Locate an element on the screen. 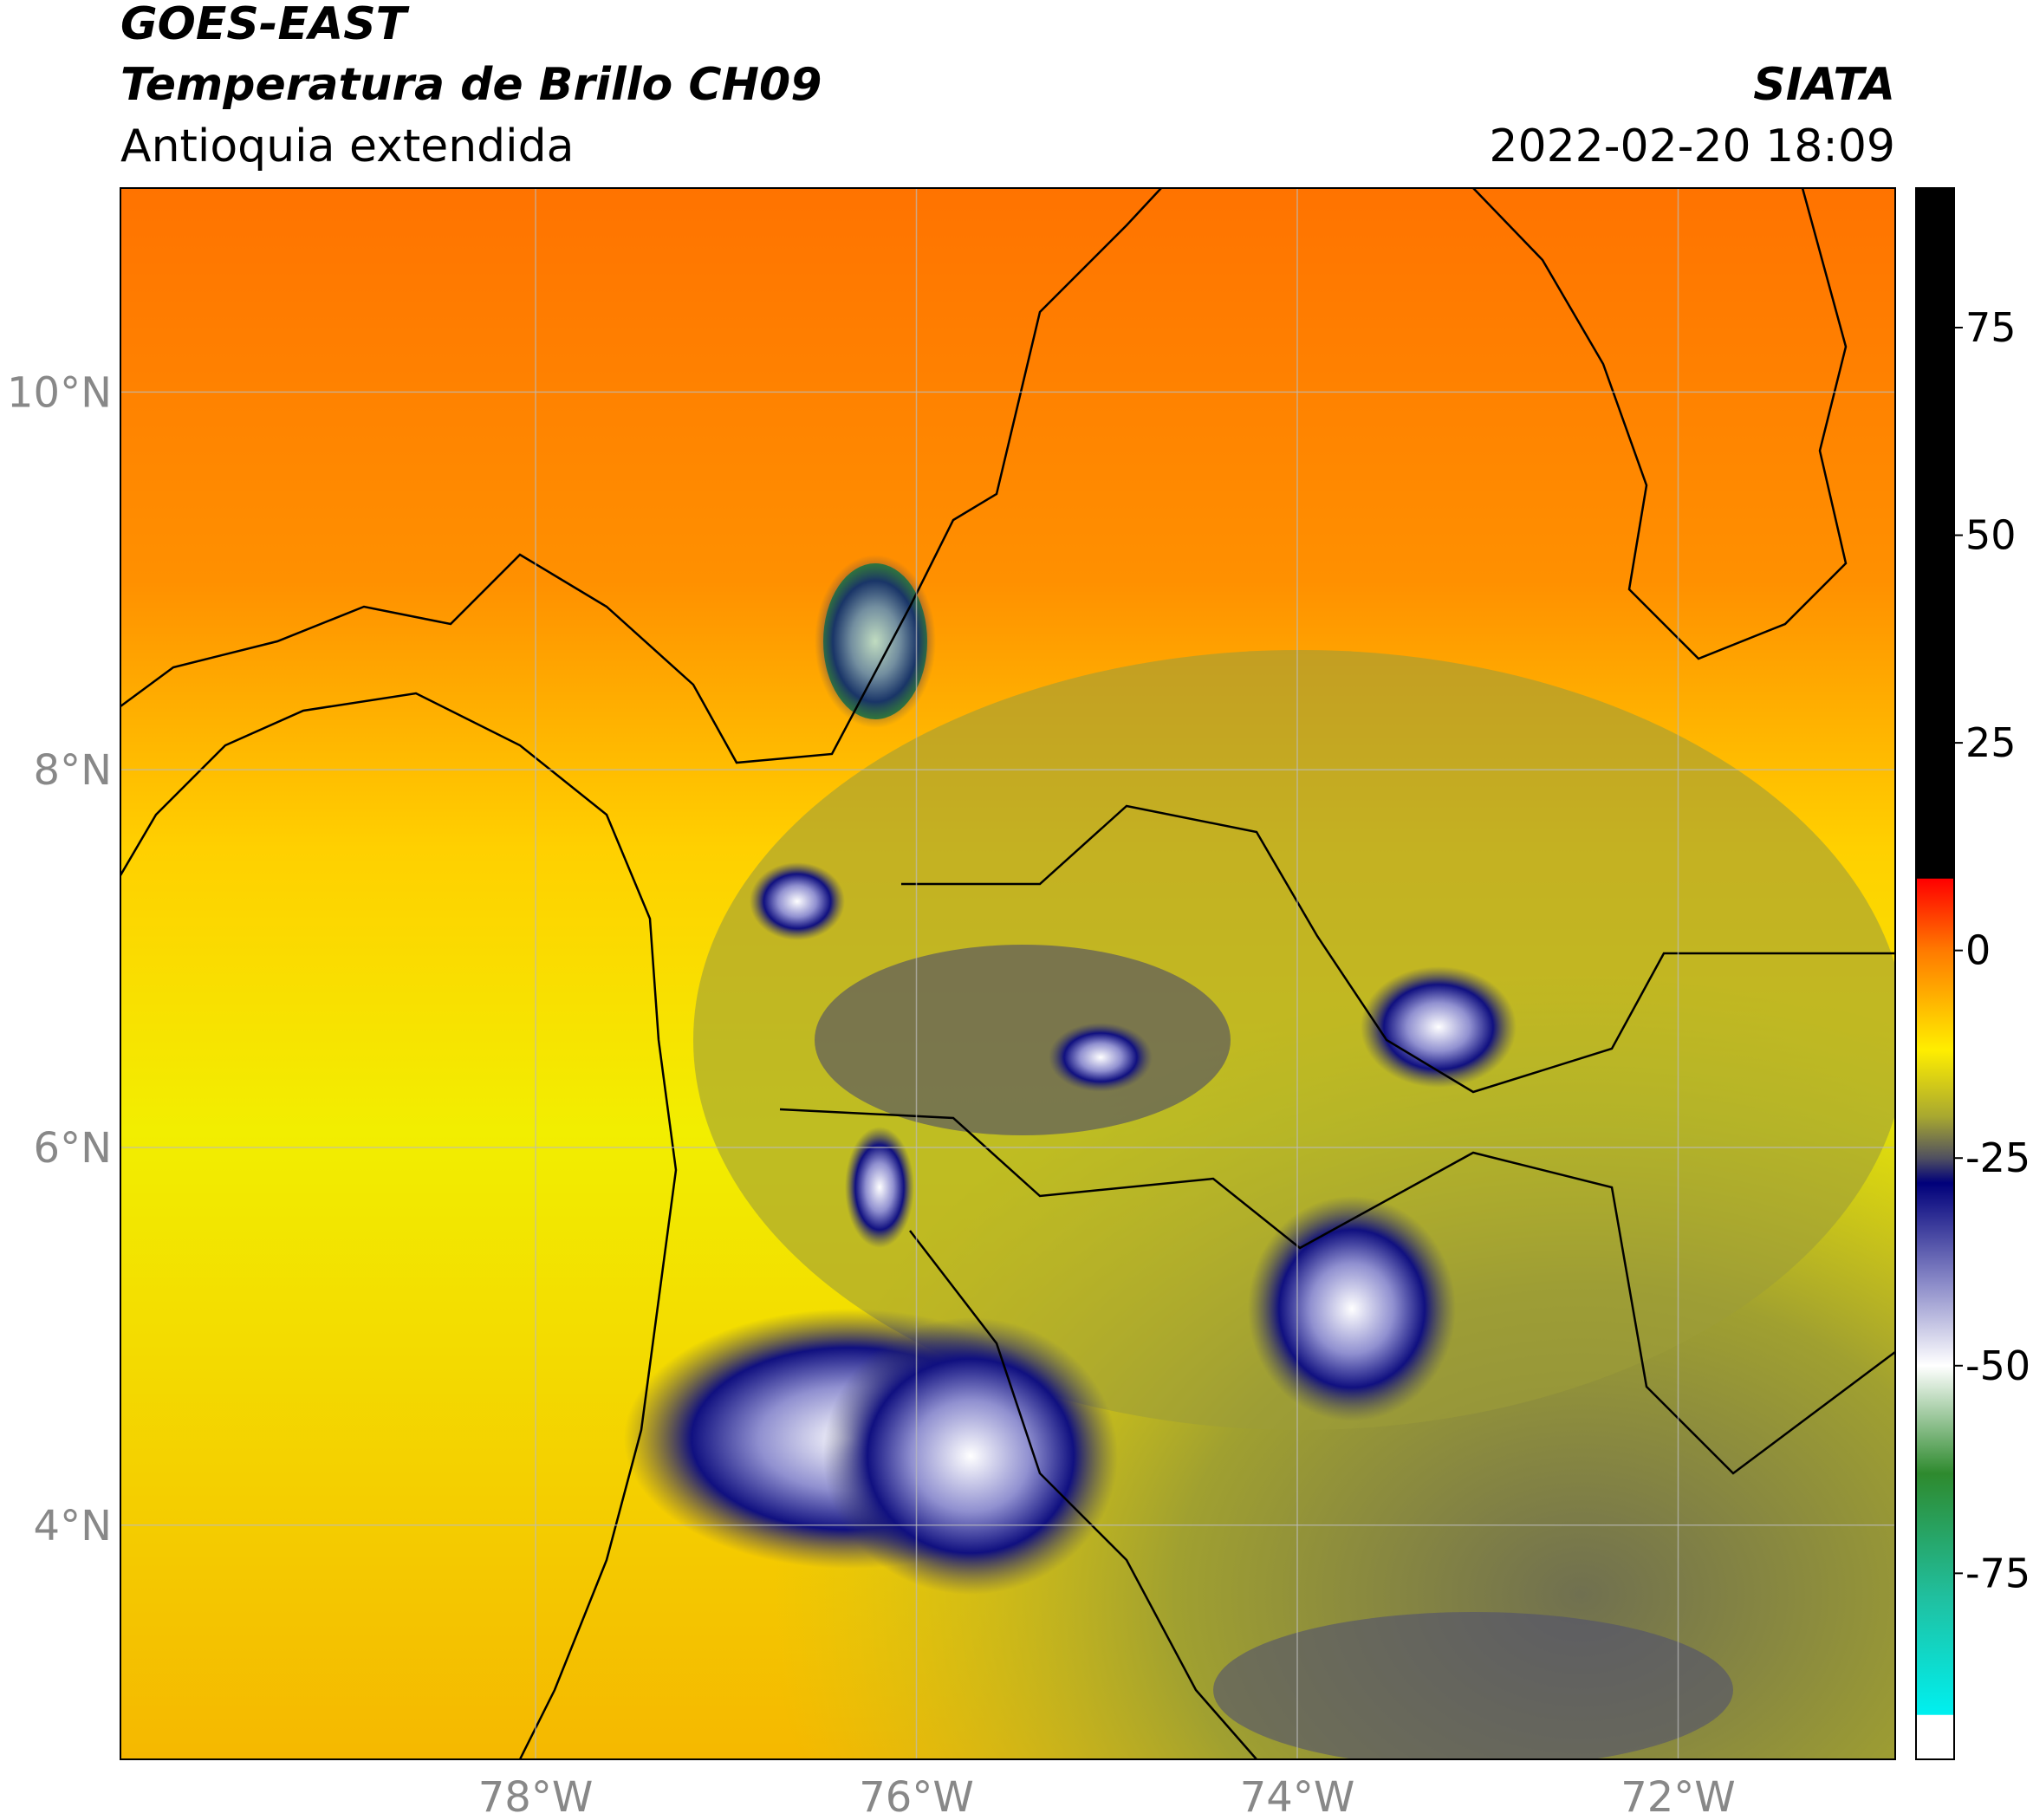  colorbar-label: 25 is located at coordinates (1991, 742).